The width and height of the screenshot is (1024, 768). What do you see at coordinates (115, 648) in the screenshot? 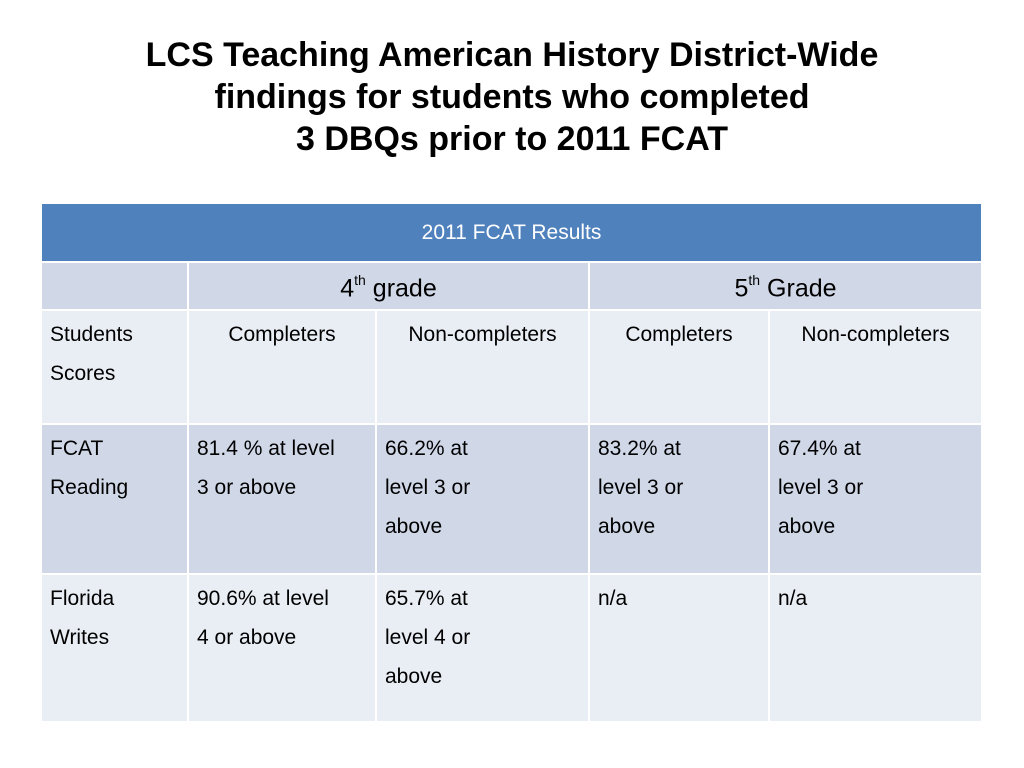
I see `row-label: Florida Writes` at bounding box center [115, 648].